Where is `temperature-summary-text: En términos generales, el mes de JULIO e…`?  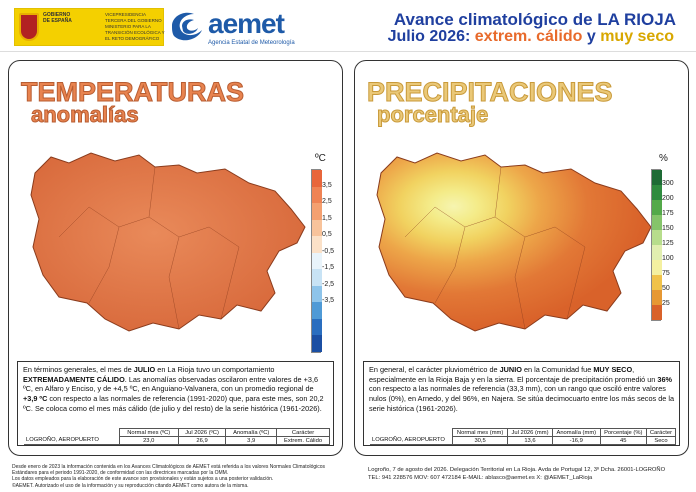 temperature-summary-text: En términos generales, el mes de JULIO e… is located at coordinates (173, 389).